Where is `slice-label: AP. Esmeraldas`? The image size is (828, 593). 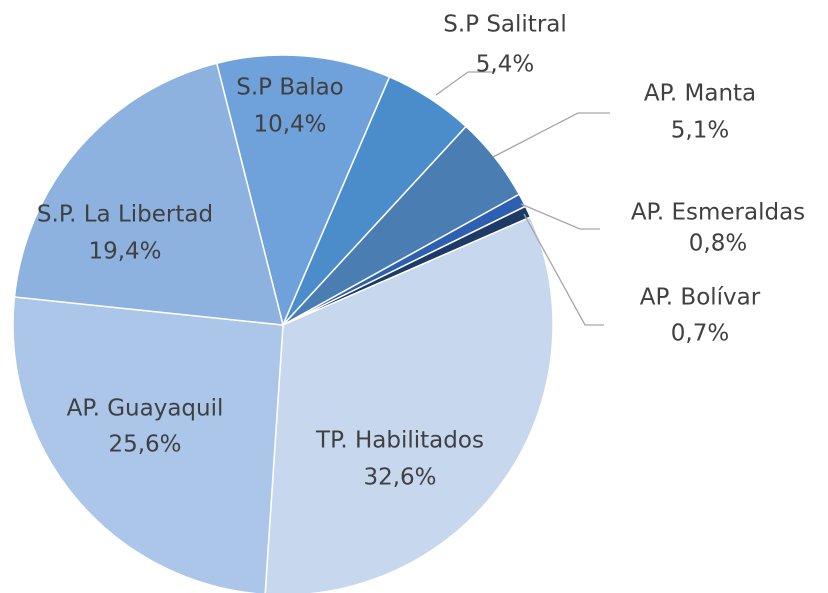 slice-label: AP. Esmeraldas is located at coordinates (718, 213).